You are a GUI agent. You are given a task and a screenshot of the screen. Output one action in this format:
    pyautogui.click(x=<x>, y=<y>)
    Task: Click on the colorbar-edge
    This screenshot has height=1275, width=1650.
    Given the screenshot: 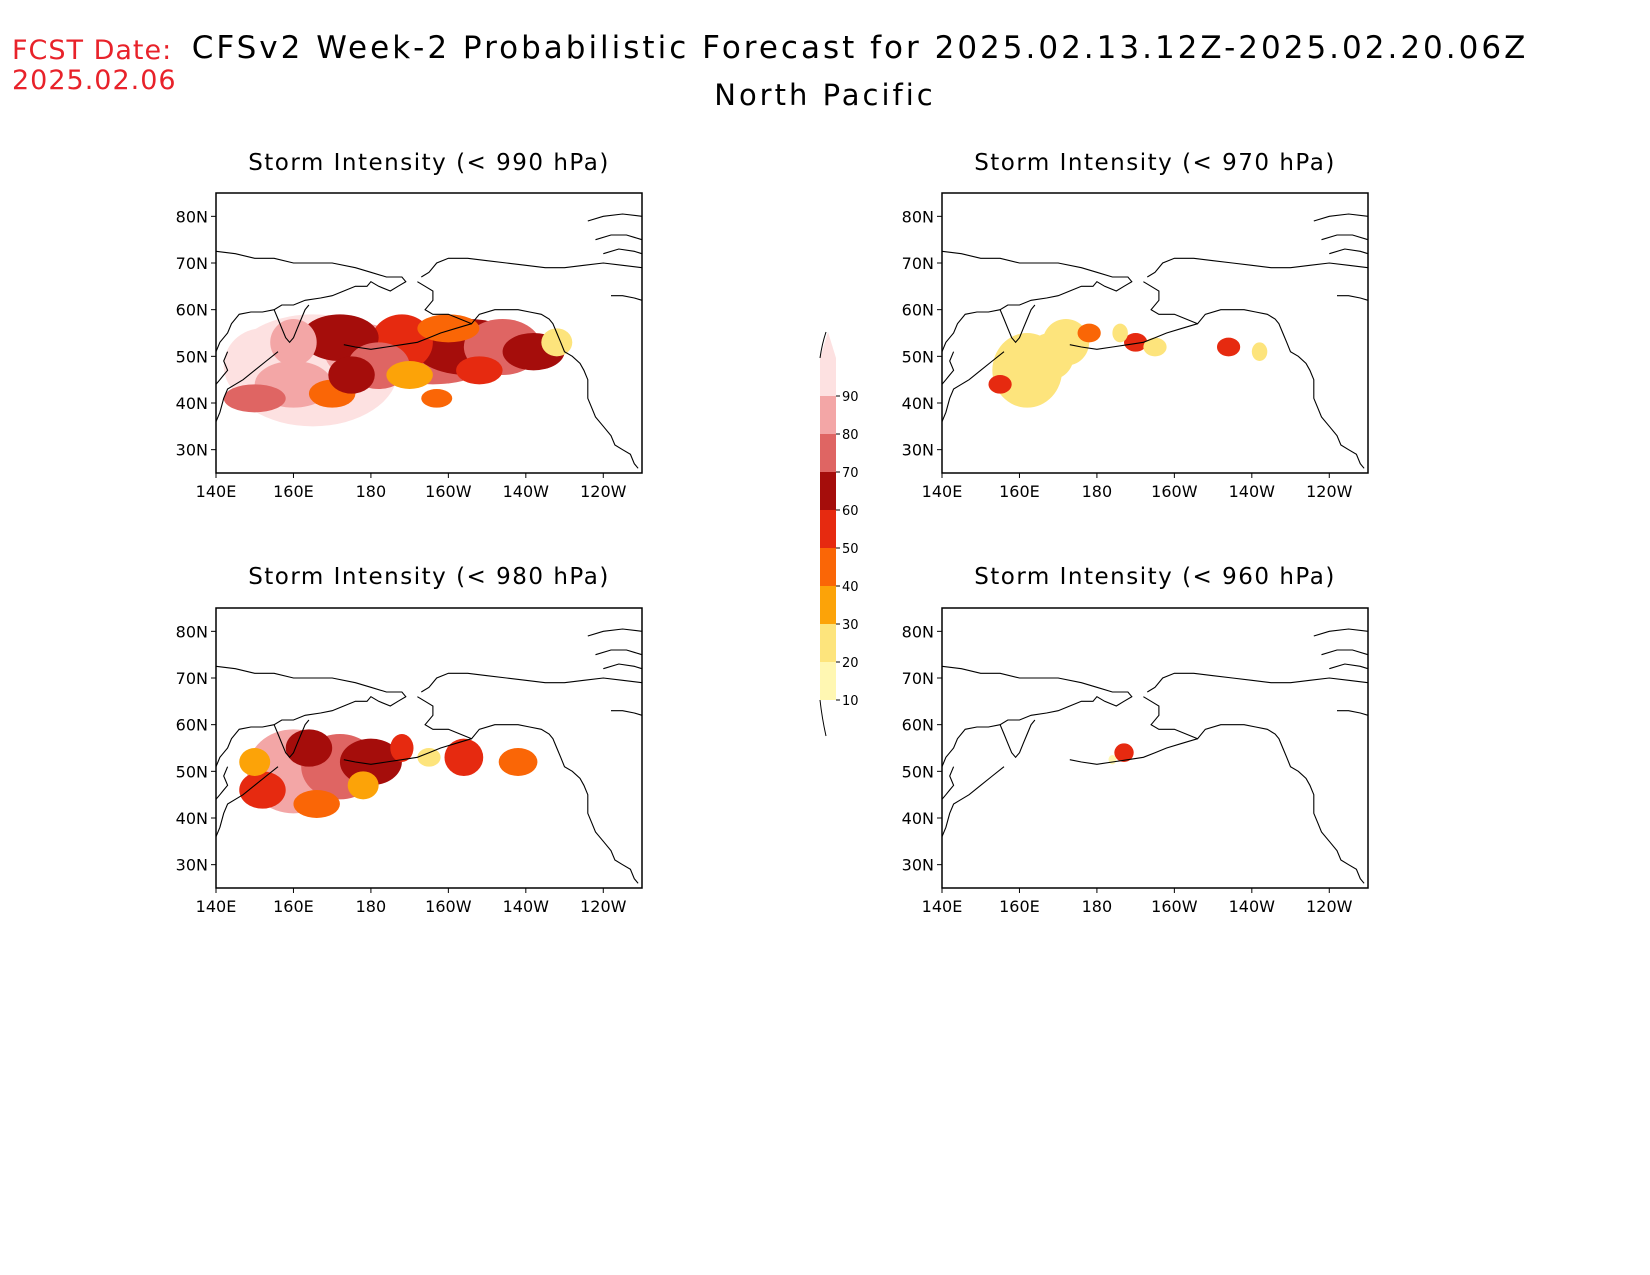 What is the action you would take?
    pyautogui.click(x=823, y=345)
    